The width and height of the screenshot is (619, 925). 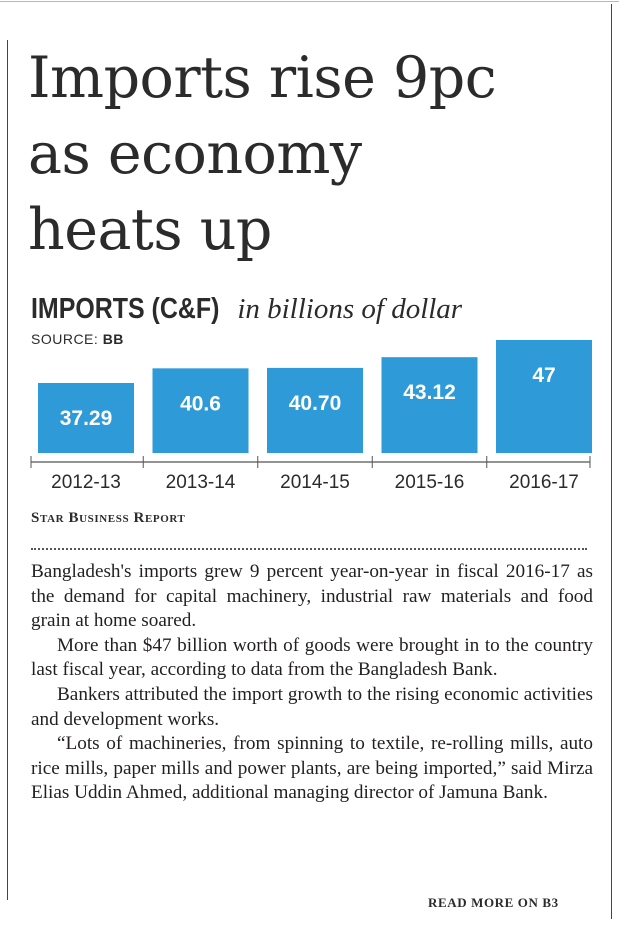 I want to click on bar-value-label: 37.29, so click(x=86, y=418).